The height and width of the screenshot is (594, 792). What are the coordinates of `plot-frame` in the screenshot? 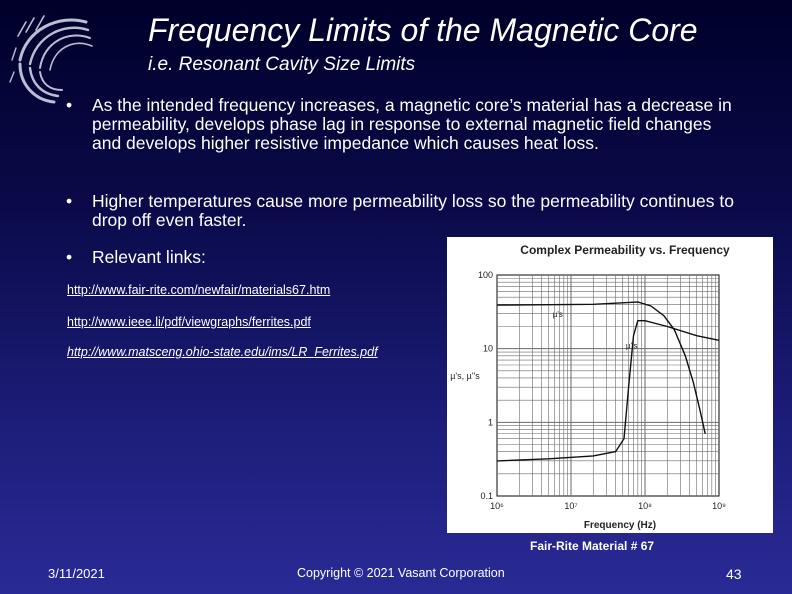 It's located at (608, 385).